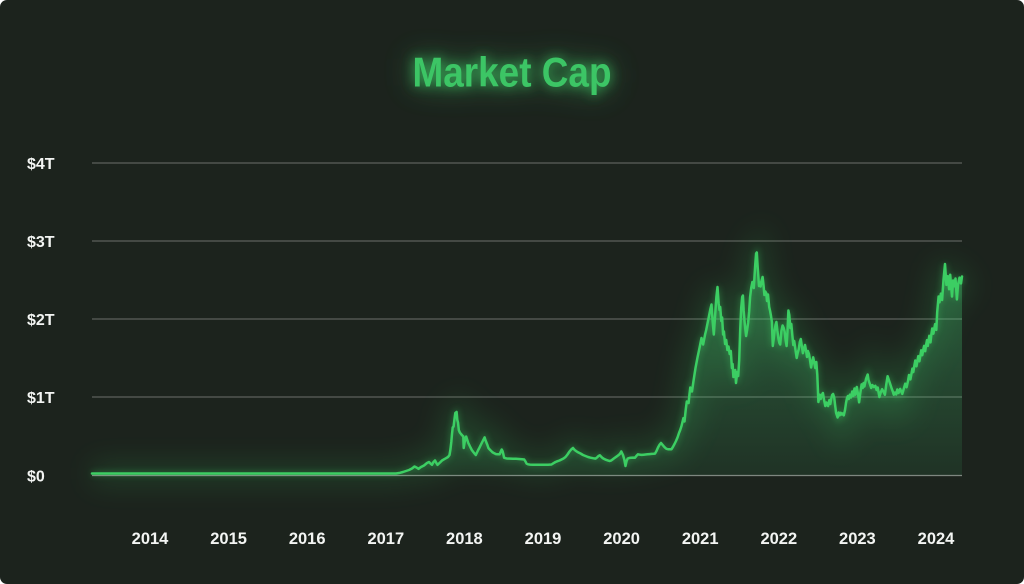  Describe the element at coordinates (151, 539) in the screenshot. I see `svg-text: 2014` at that location.